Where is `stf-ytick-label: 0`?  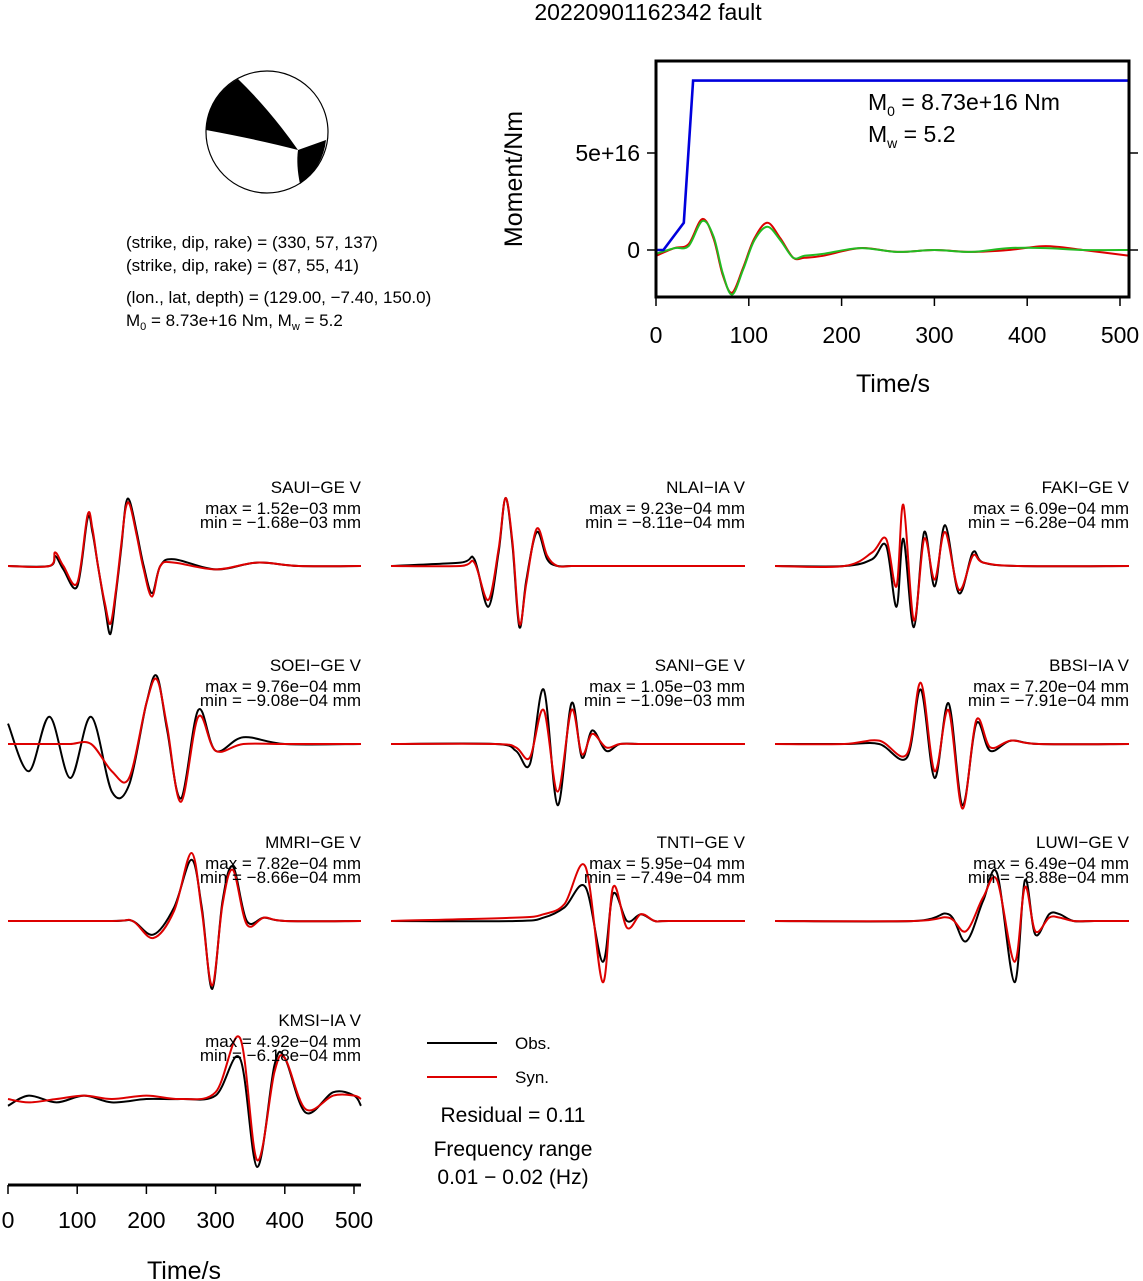 stf-ytick-label: 0 is located at coordinates (633, 250).